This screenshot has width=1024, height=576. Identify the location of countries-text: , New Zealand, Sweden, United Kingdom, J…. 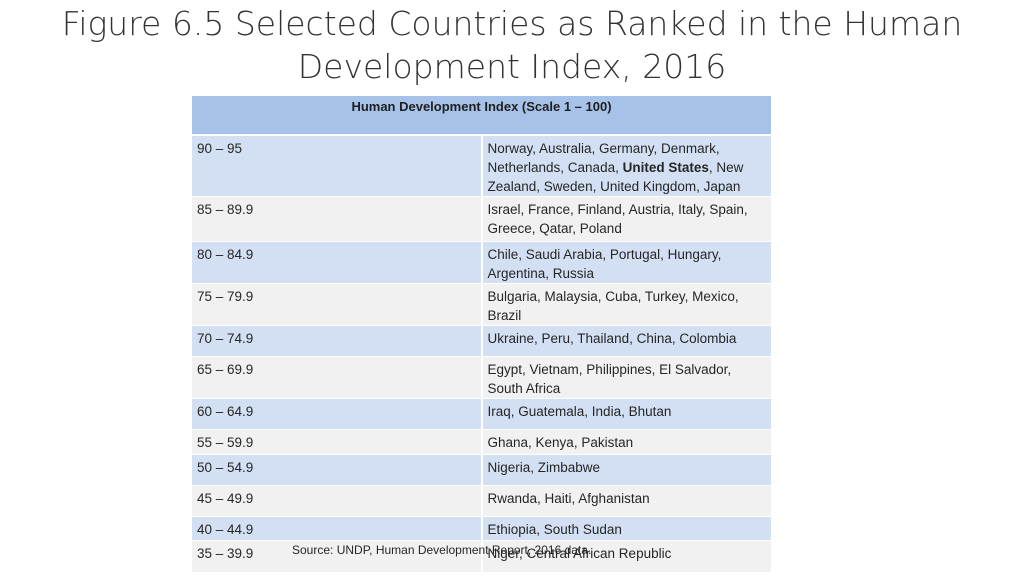
(615, 177).